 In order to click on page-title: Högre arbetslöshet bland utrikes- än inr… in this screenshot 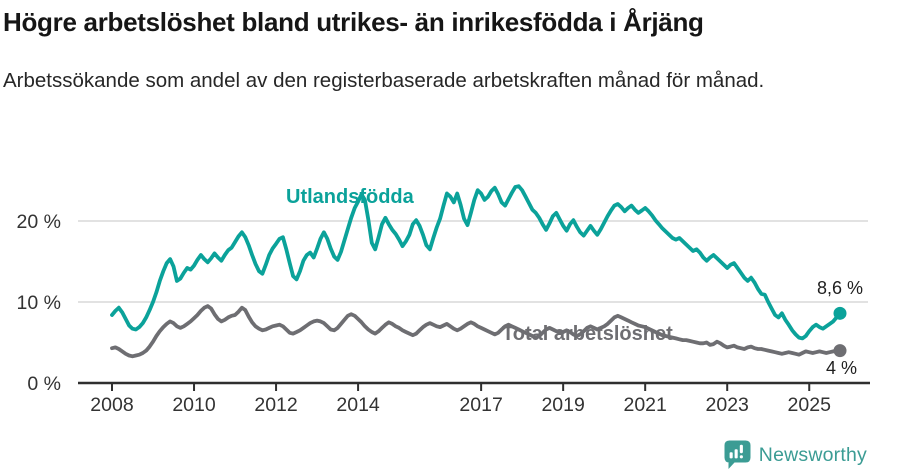, I will do `click(353, 22)`.